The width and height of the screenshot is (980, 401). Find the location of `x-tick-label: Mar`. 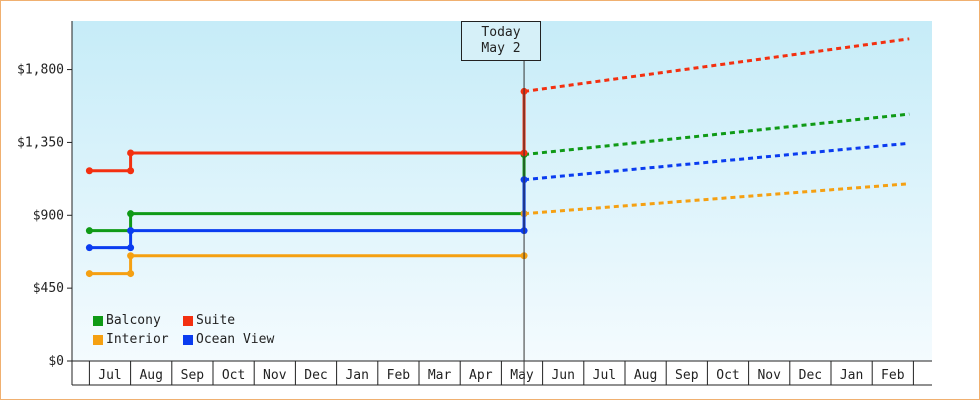

x-tick-label: Mar is located at coordinates (440, 375).